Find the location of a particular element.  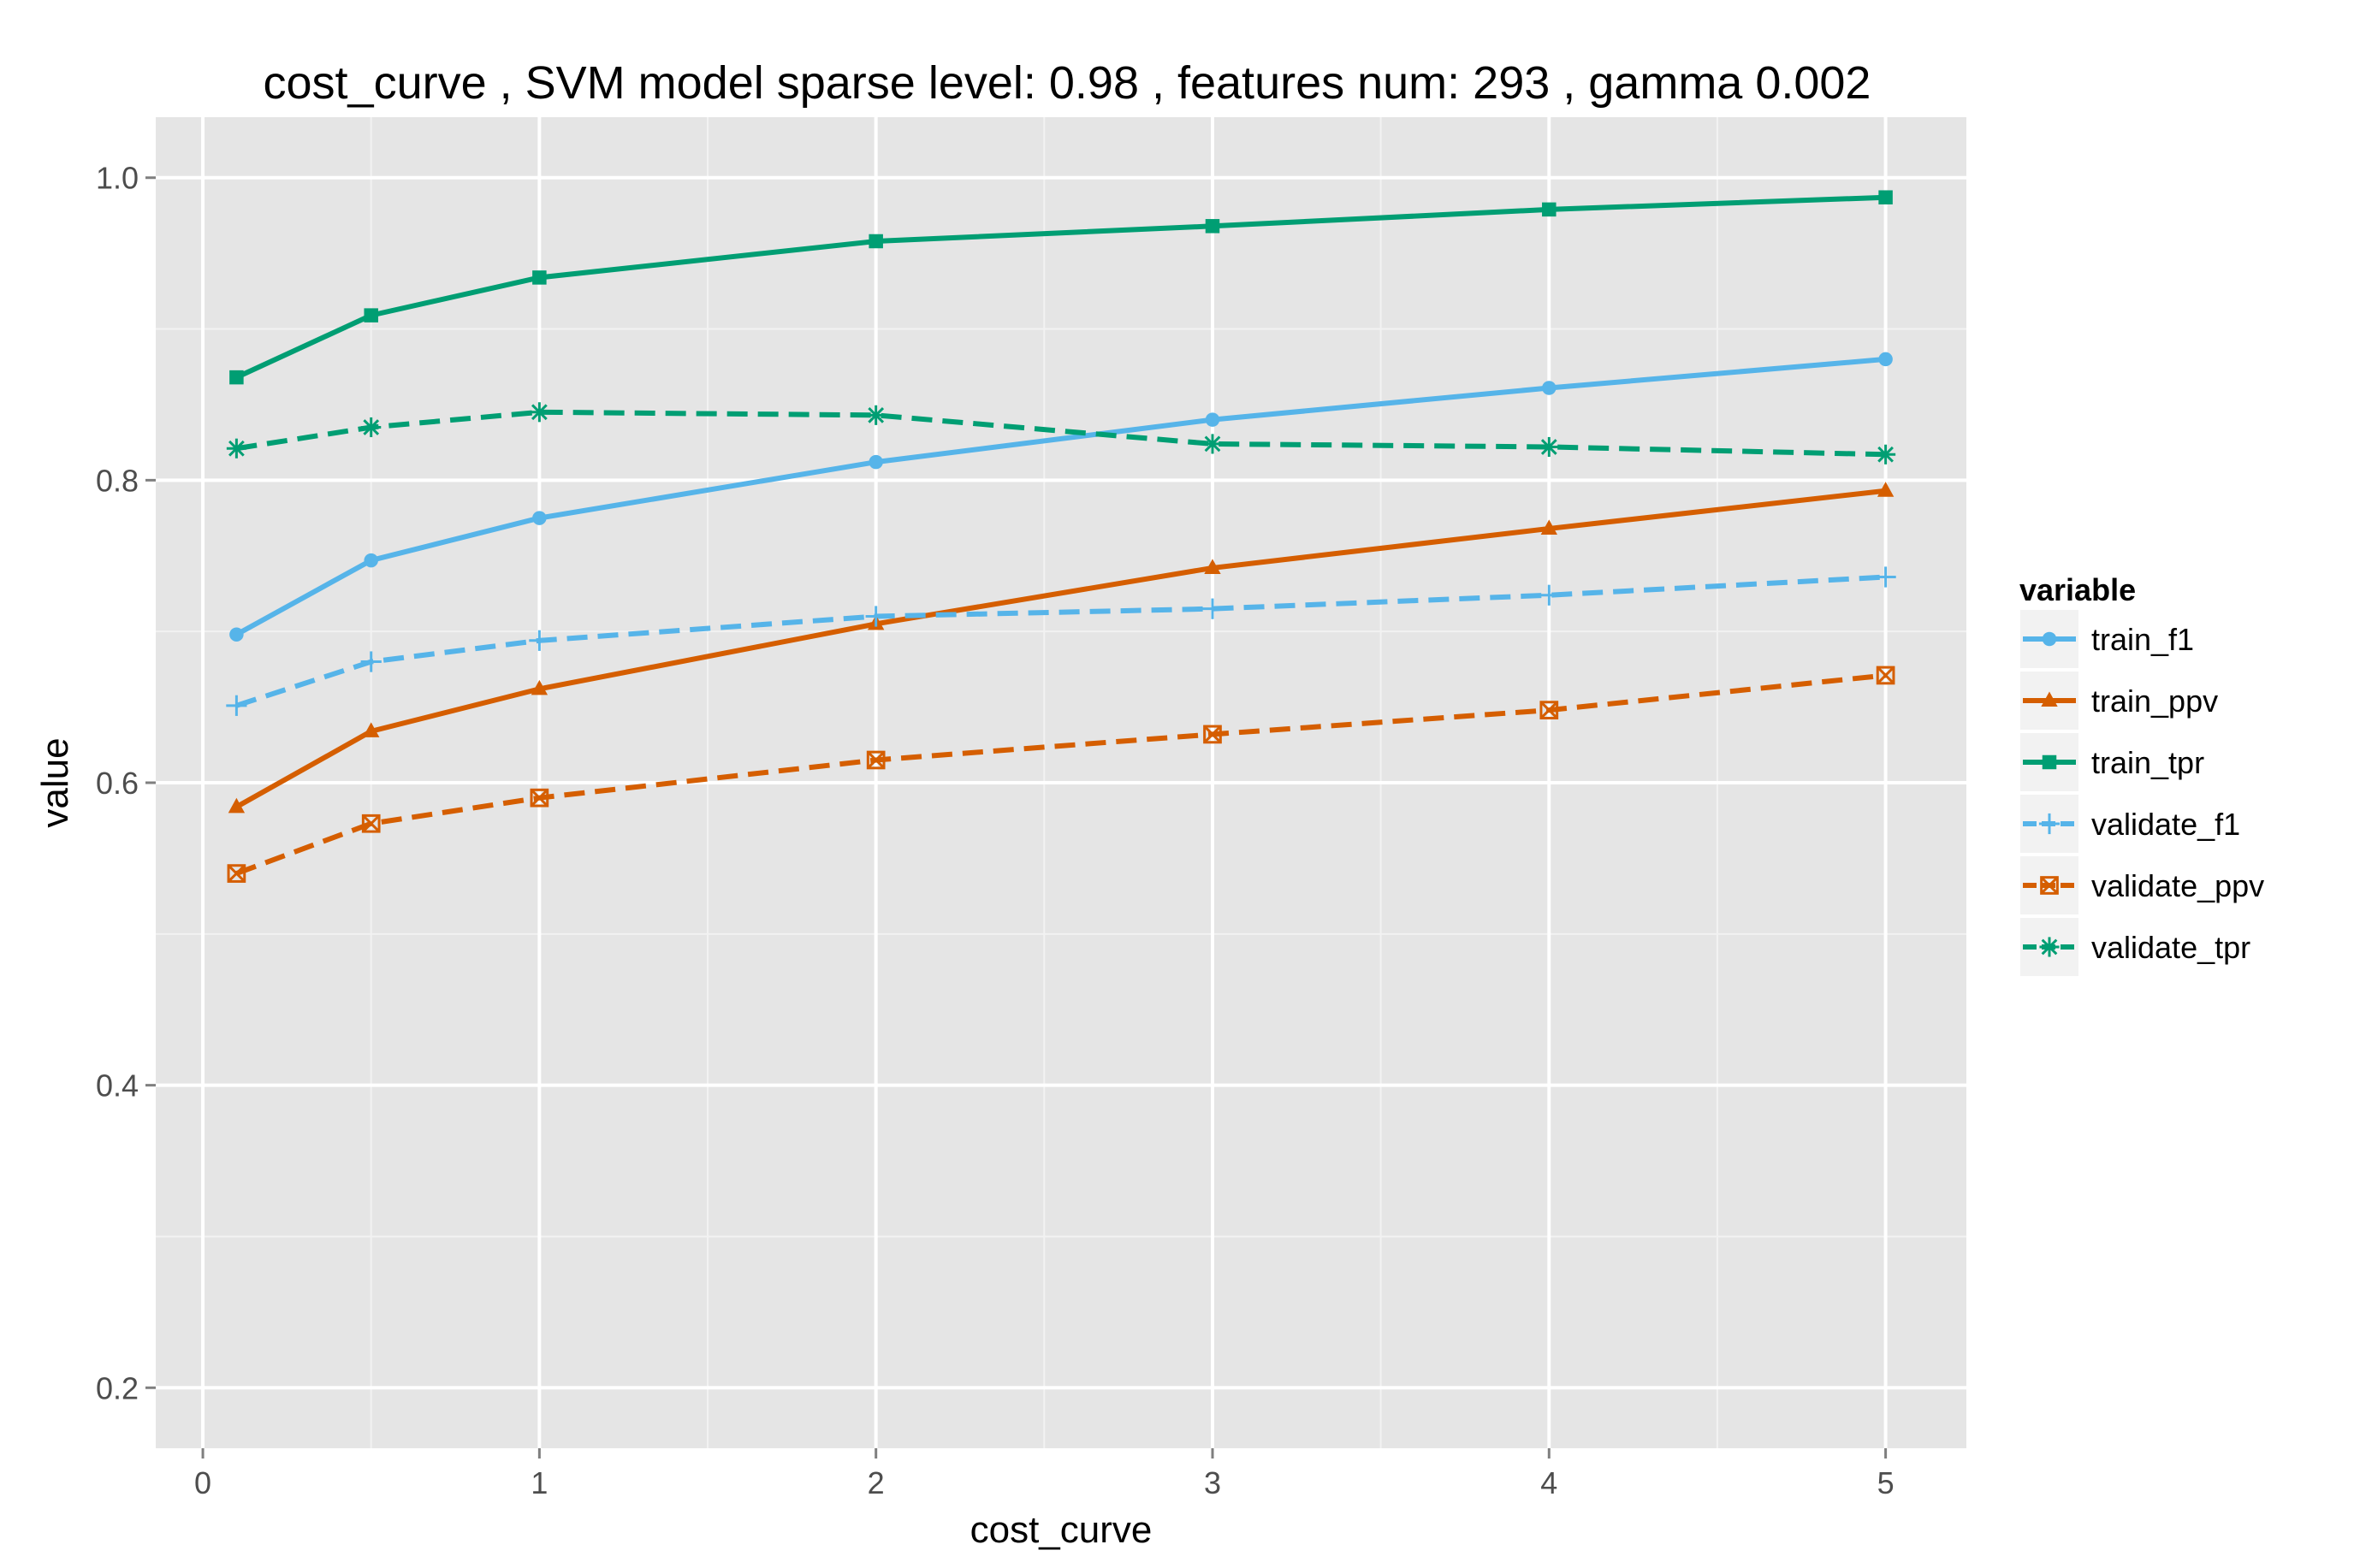

legend-label: train_f1 is located at coordinates (2142, 639).